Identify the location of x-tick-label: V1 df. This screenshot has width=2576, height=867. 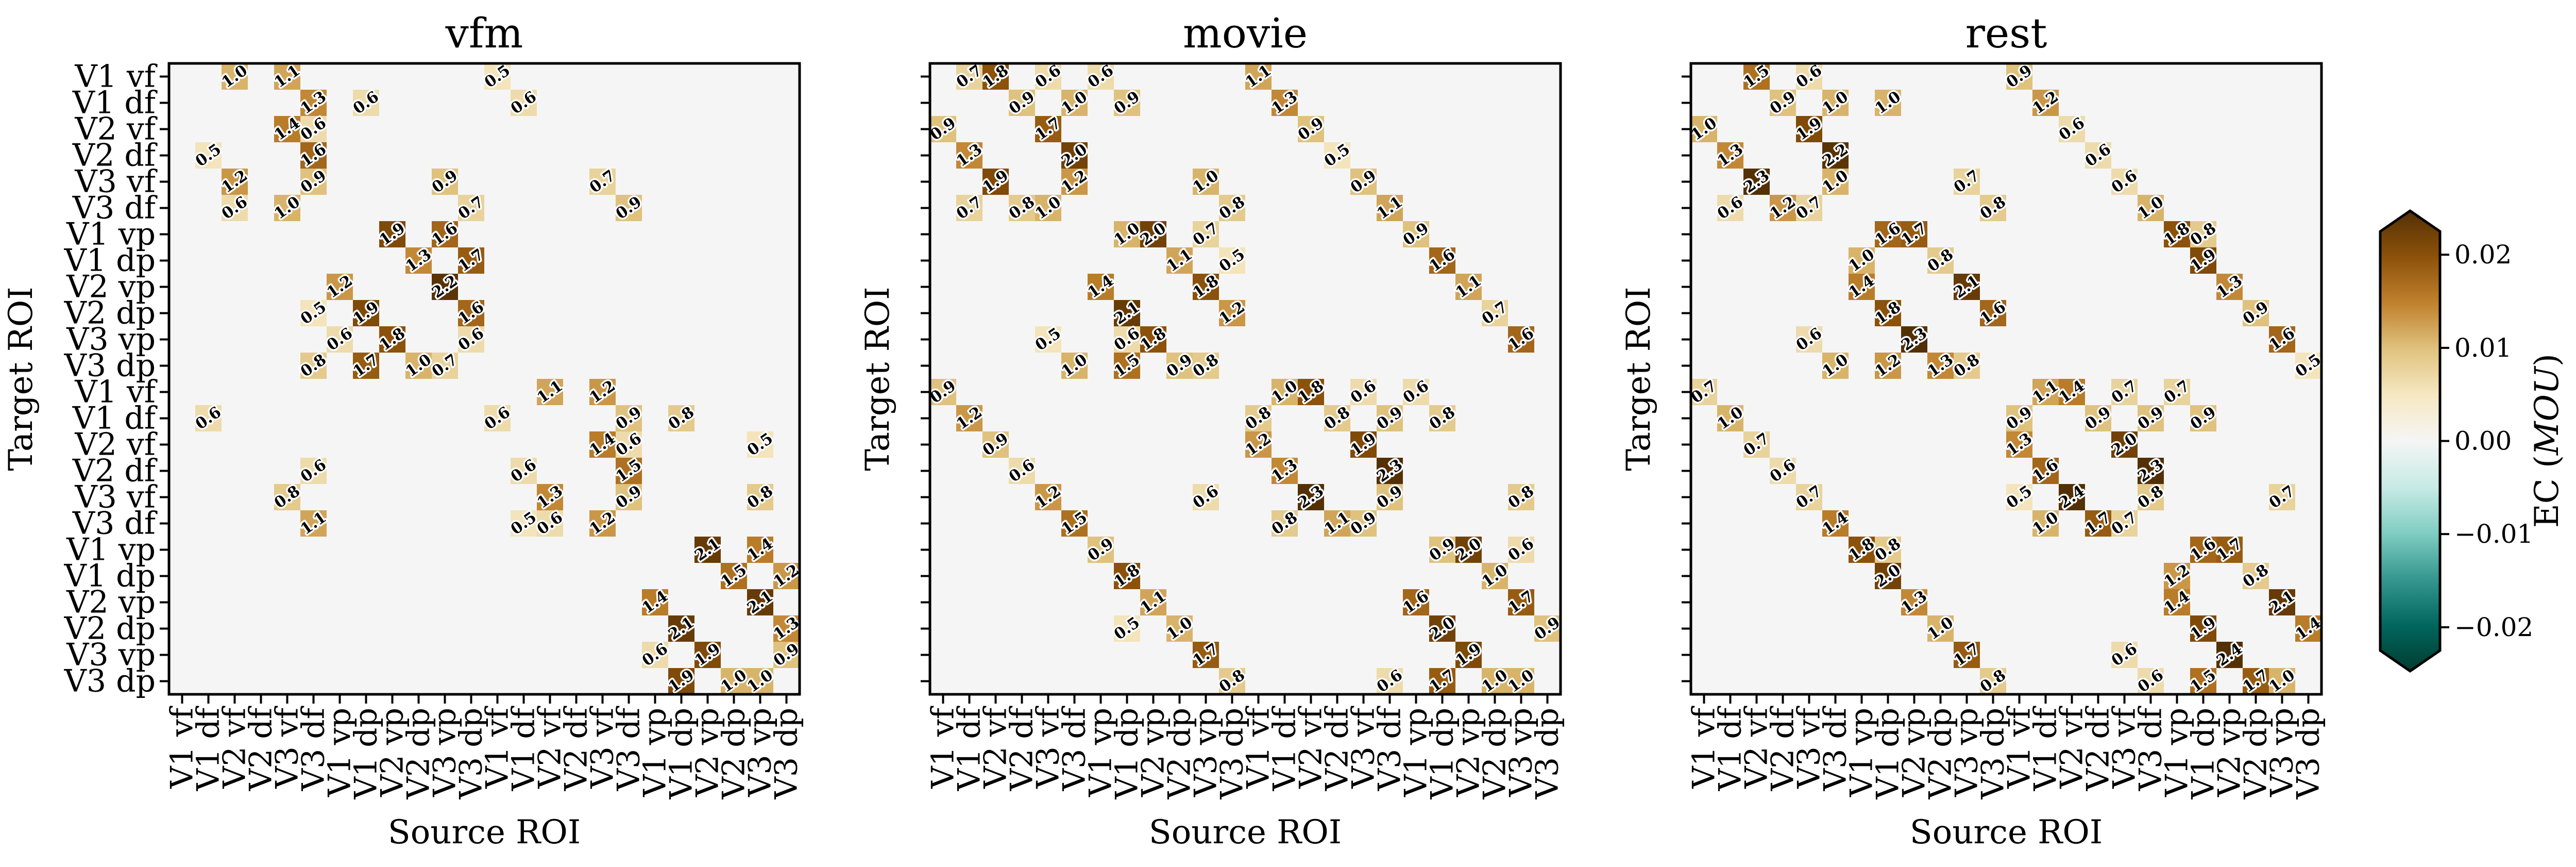
(524, 748).